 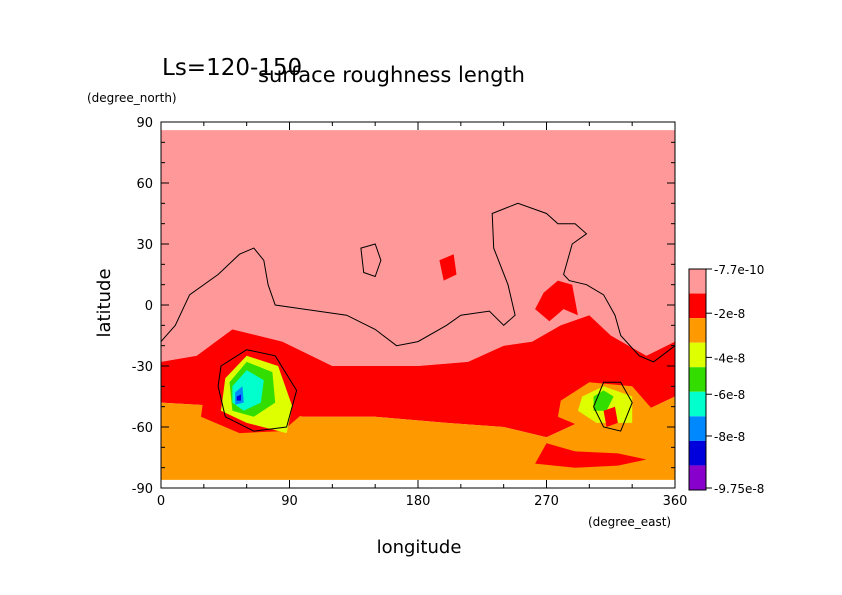 What do you see at coordinates (739, 489) in the screenshot?
I see `colorbar-label: -9.75e-8` at bounding box center [739, 489].